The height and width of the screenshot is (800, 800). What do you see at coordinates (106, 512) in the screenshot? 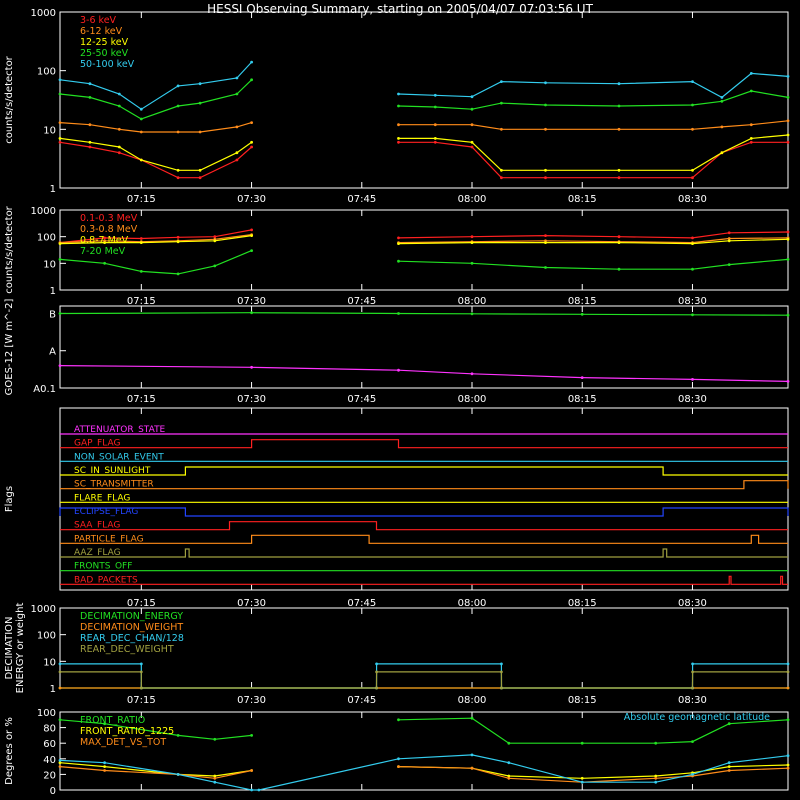
I see `flag-label: ECLIPSE_FLAG` at bounding box center [106, 512].